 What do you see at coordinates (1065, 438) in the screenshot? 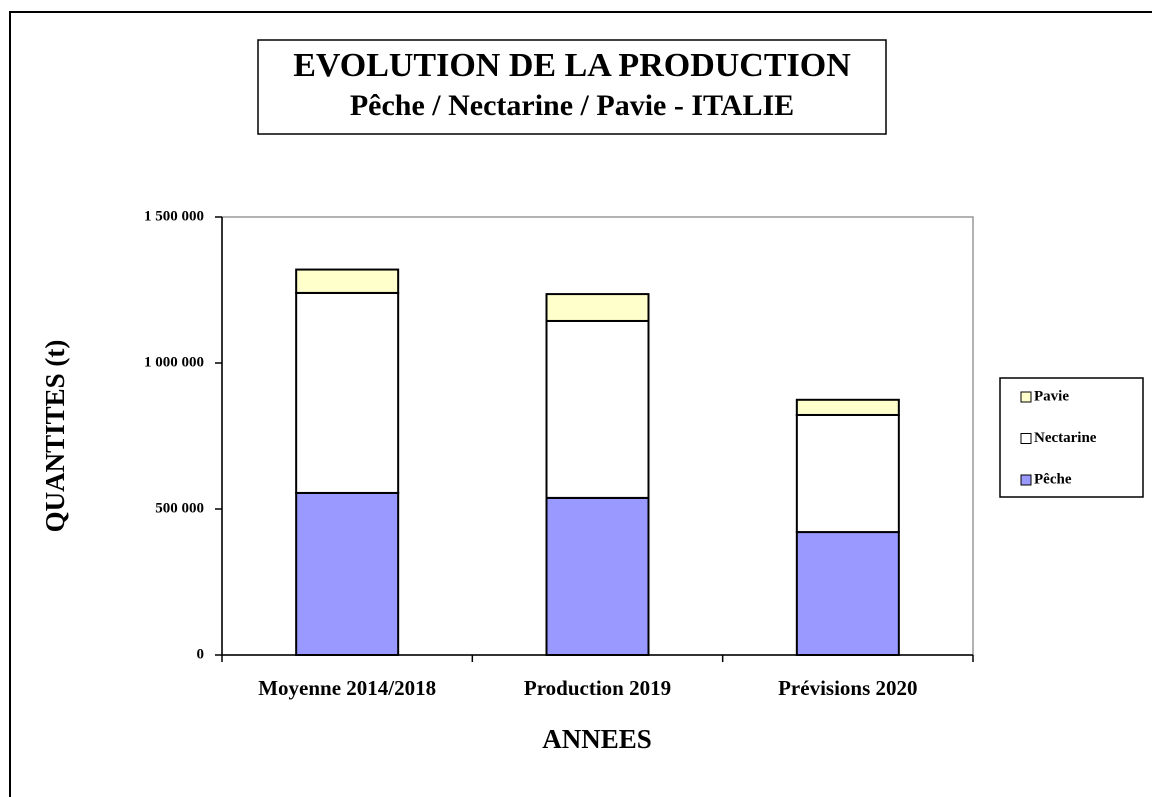
I see `legend-label: Nectarine` at bounding box center [1065, 438].